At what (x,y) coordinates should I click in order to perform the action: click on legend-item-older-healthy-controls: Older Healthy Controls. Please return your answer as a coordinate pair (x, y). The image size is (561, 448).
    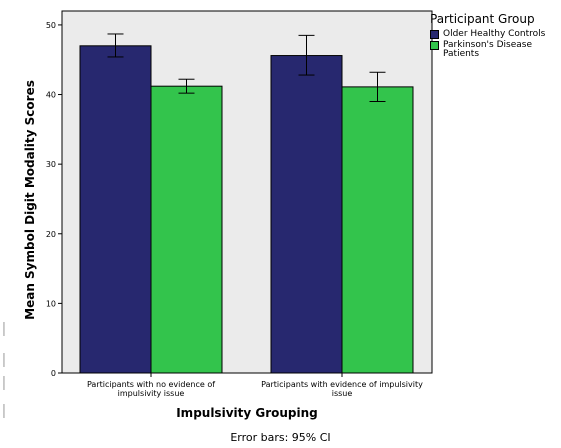
    Looking at the image, I should click on (494, 34).